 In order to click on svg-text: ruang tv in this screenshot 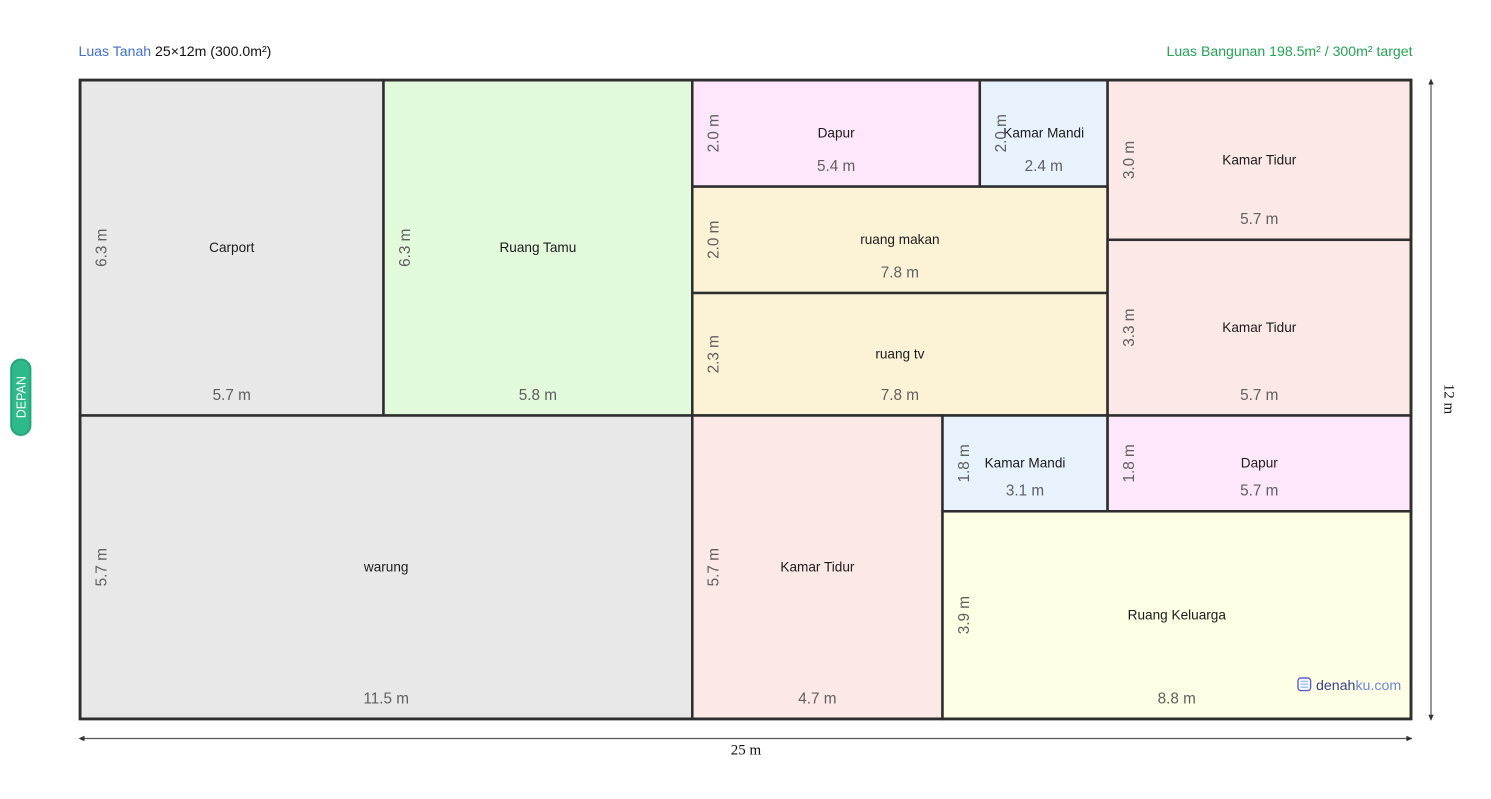, I will do `click(899, 354)`.